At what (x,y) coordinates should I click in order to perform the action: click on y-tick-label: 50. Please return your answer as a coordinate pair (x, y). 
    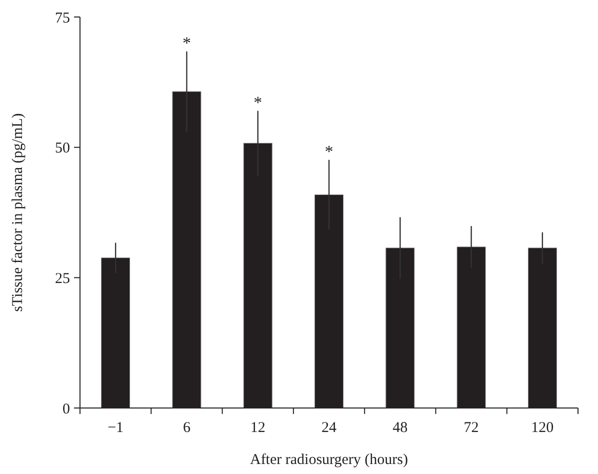
    Looking at the image, I should click on (62, 148).